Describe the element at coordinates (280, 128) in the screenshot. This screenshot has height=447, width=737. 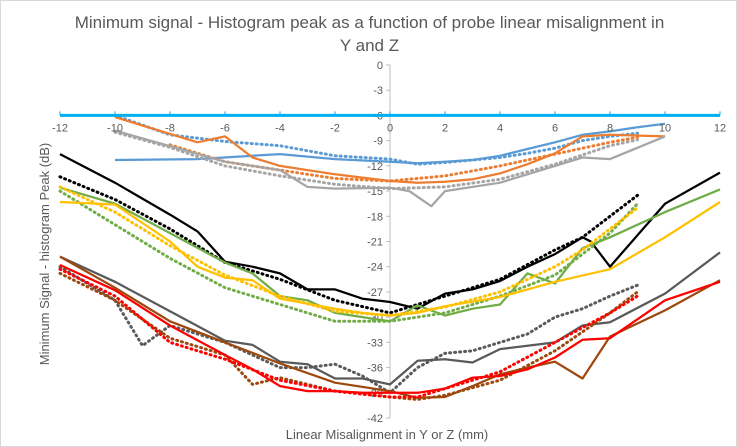
I see `x-tick-label: -4` at that location.